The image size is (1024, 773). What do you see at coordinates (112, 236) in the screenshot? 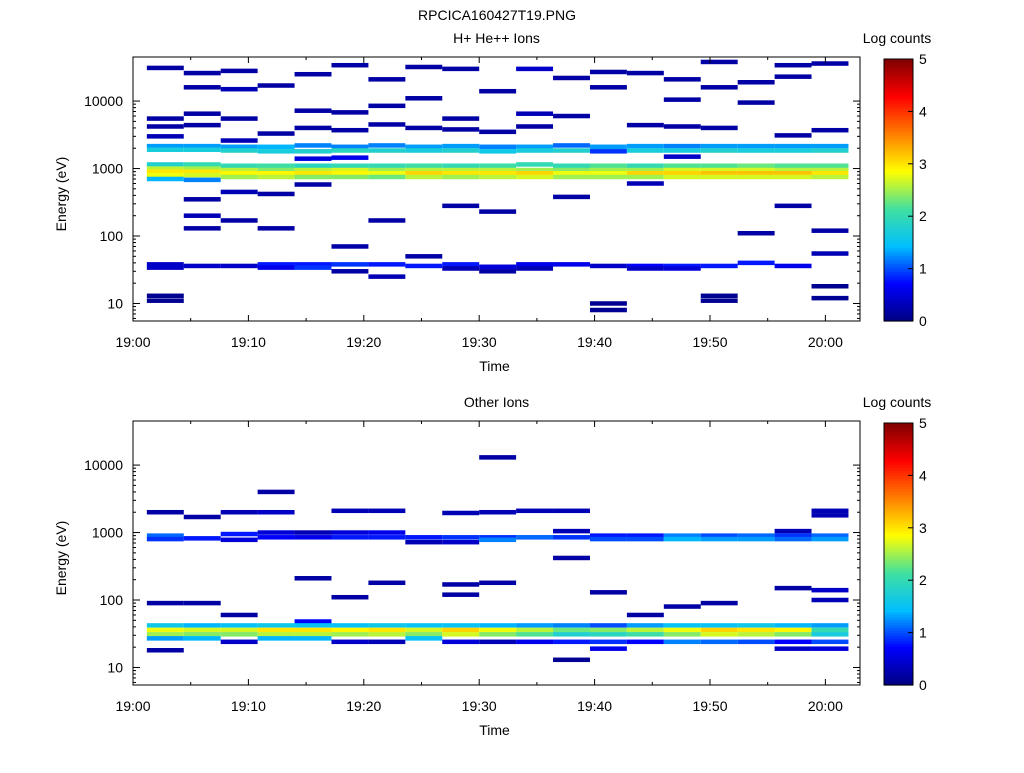
I see `y-tick-label: 100` at bounding box center [112, 236].